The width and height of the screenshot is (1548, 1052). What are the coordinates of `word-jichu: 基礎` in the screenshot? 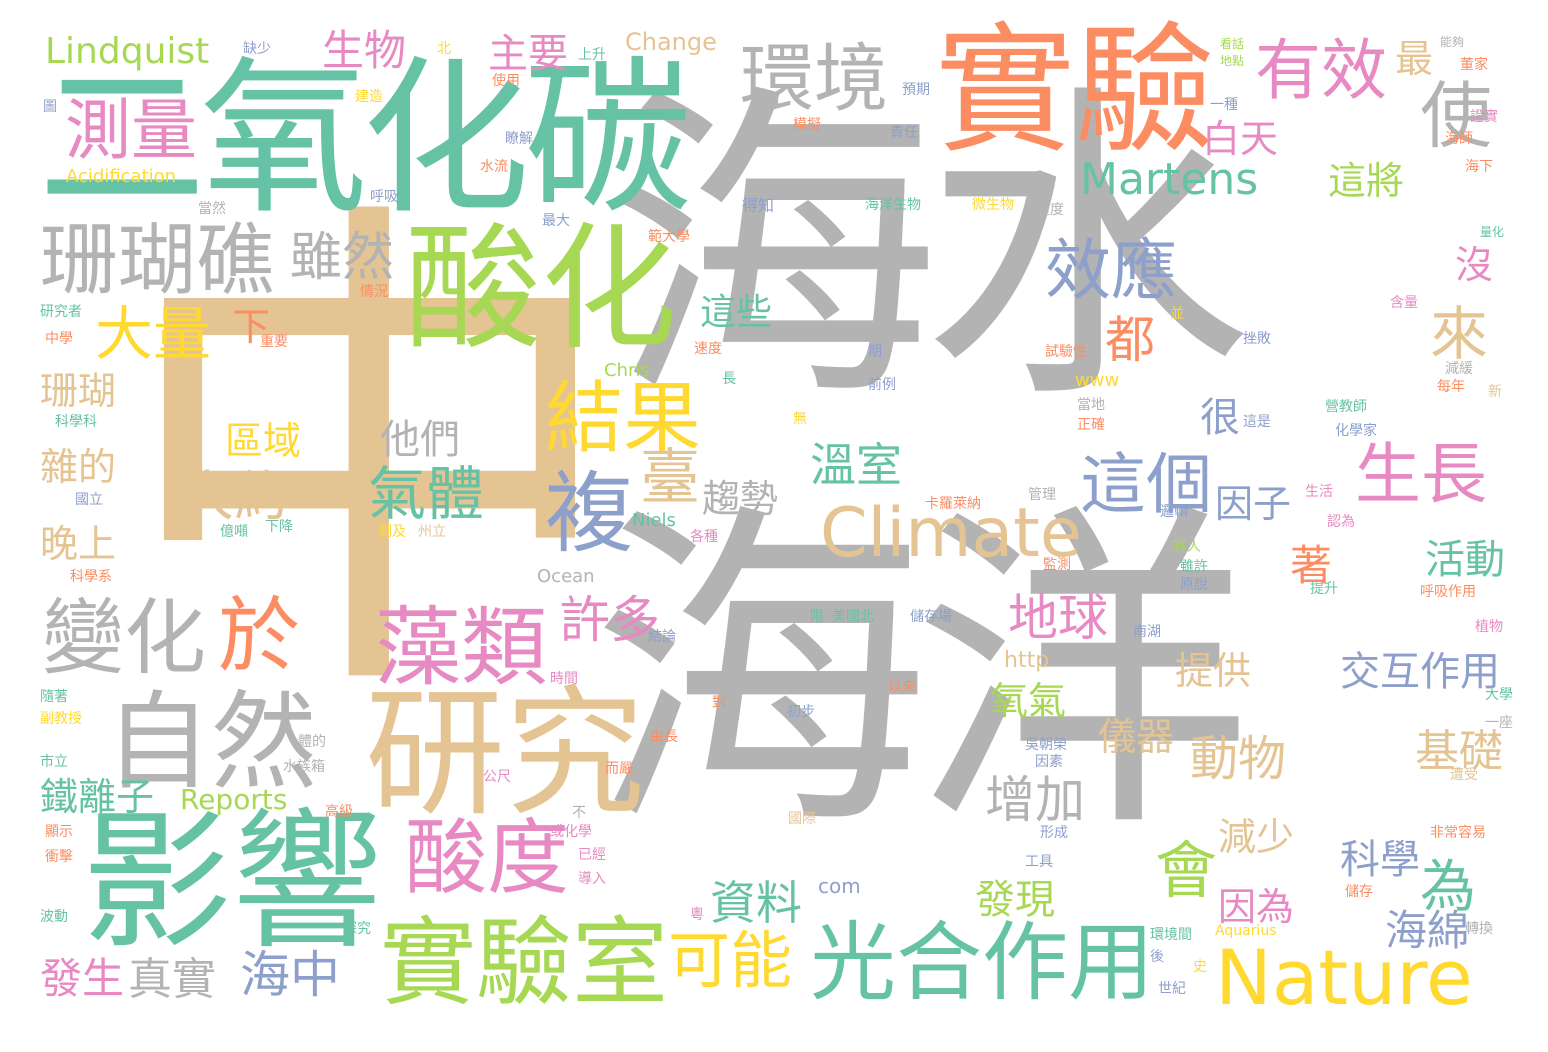 It's located at (1459, 751).